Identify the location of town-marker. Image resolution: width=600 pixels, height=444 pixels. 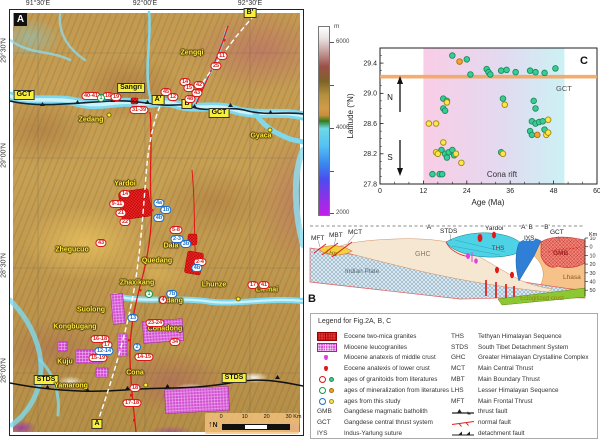
(269, 129).